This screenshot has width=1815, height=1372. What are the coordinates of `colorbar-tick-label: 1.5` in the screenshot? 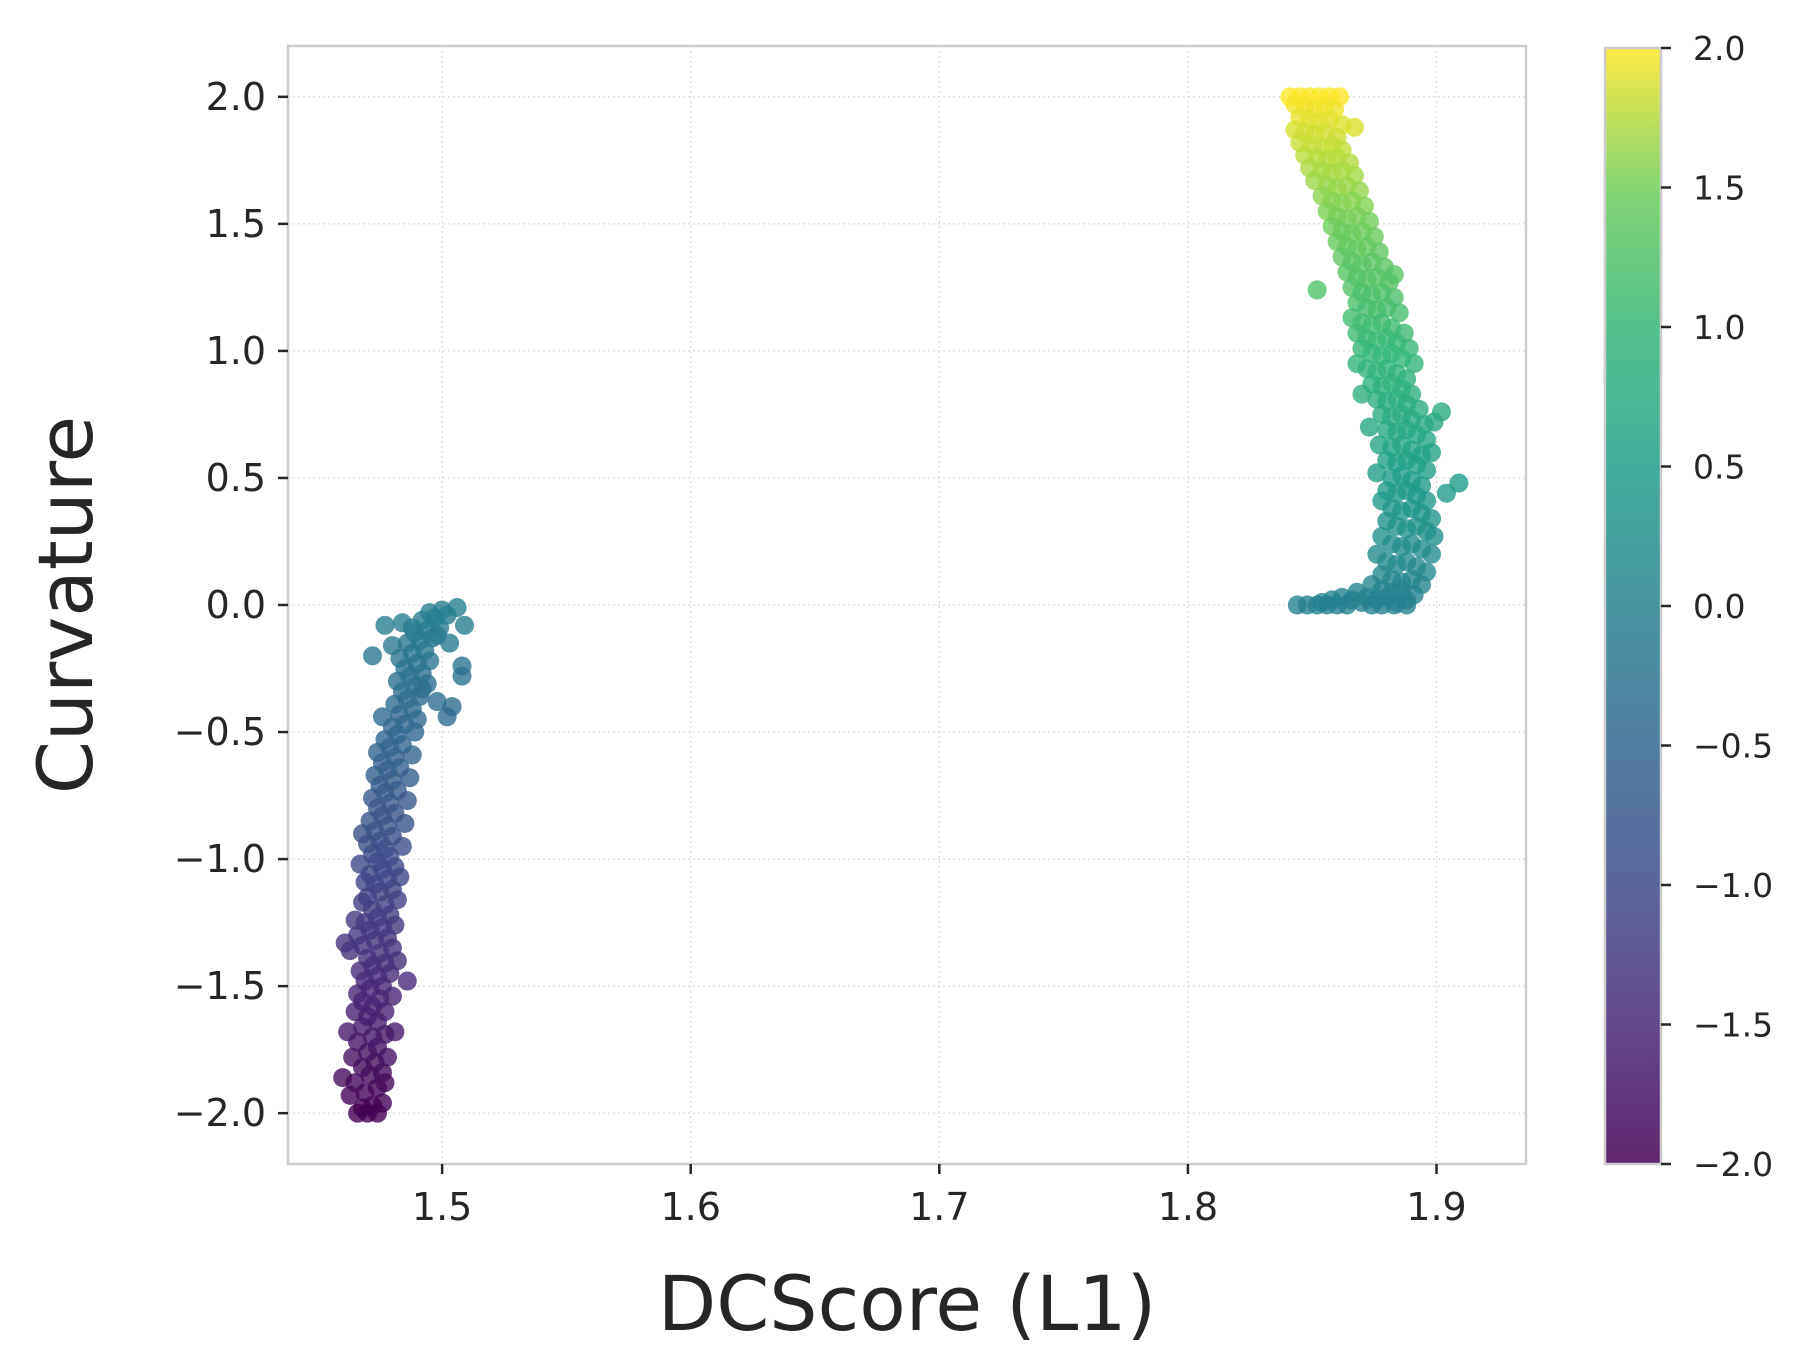 It's located at (1719, 188).